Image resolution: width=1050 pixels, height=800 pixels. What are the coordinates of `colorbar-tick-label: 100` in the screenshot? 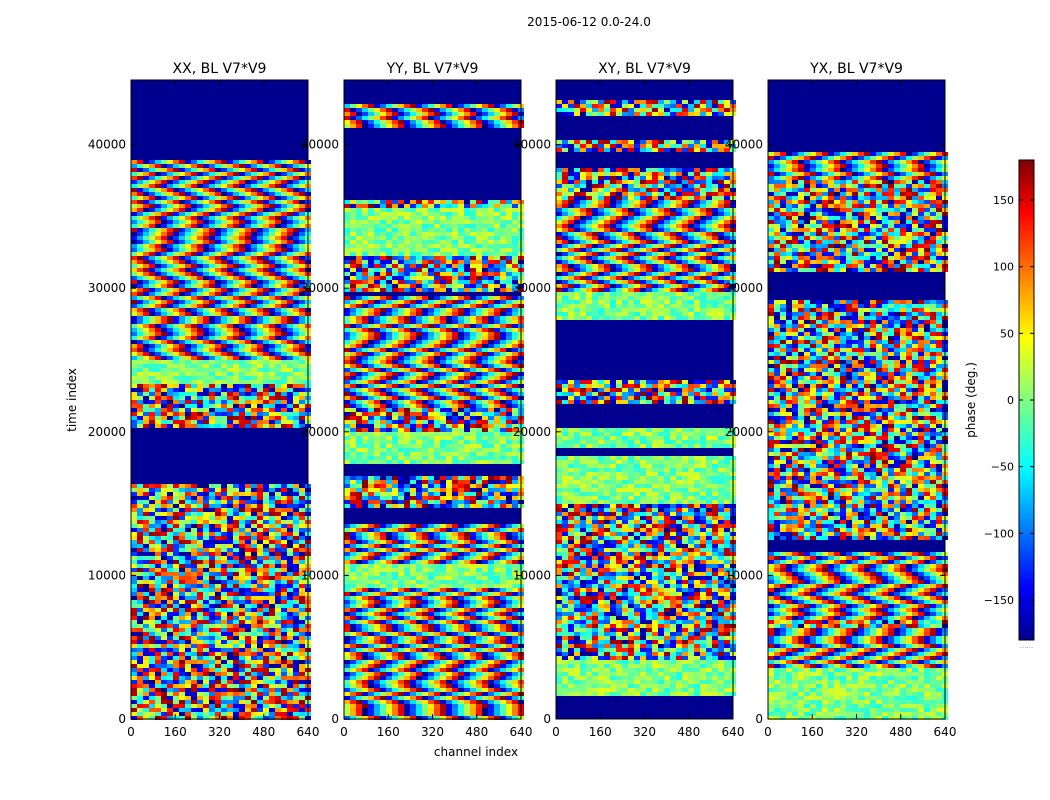 It's located at (1003, 267).